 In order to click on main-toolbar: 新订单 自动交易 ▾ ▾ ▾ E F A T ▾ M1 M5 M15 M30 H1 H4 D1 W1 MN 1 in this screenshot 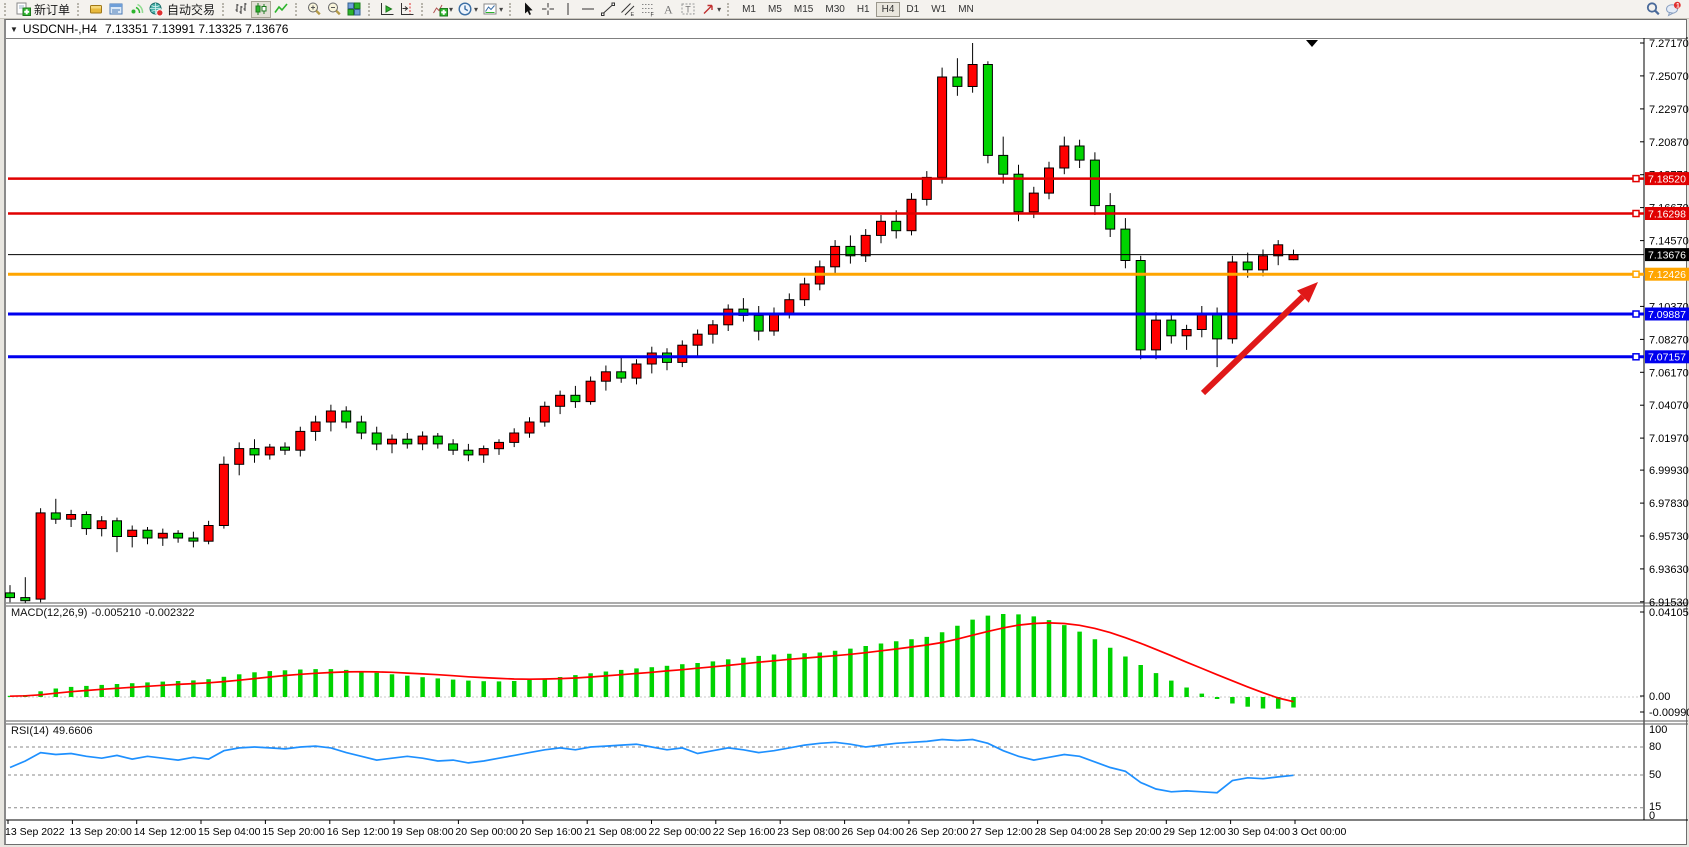, I will do `click(844, 9)`.